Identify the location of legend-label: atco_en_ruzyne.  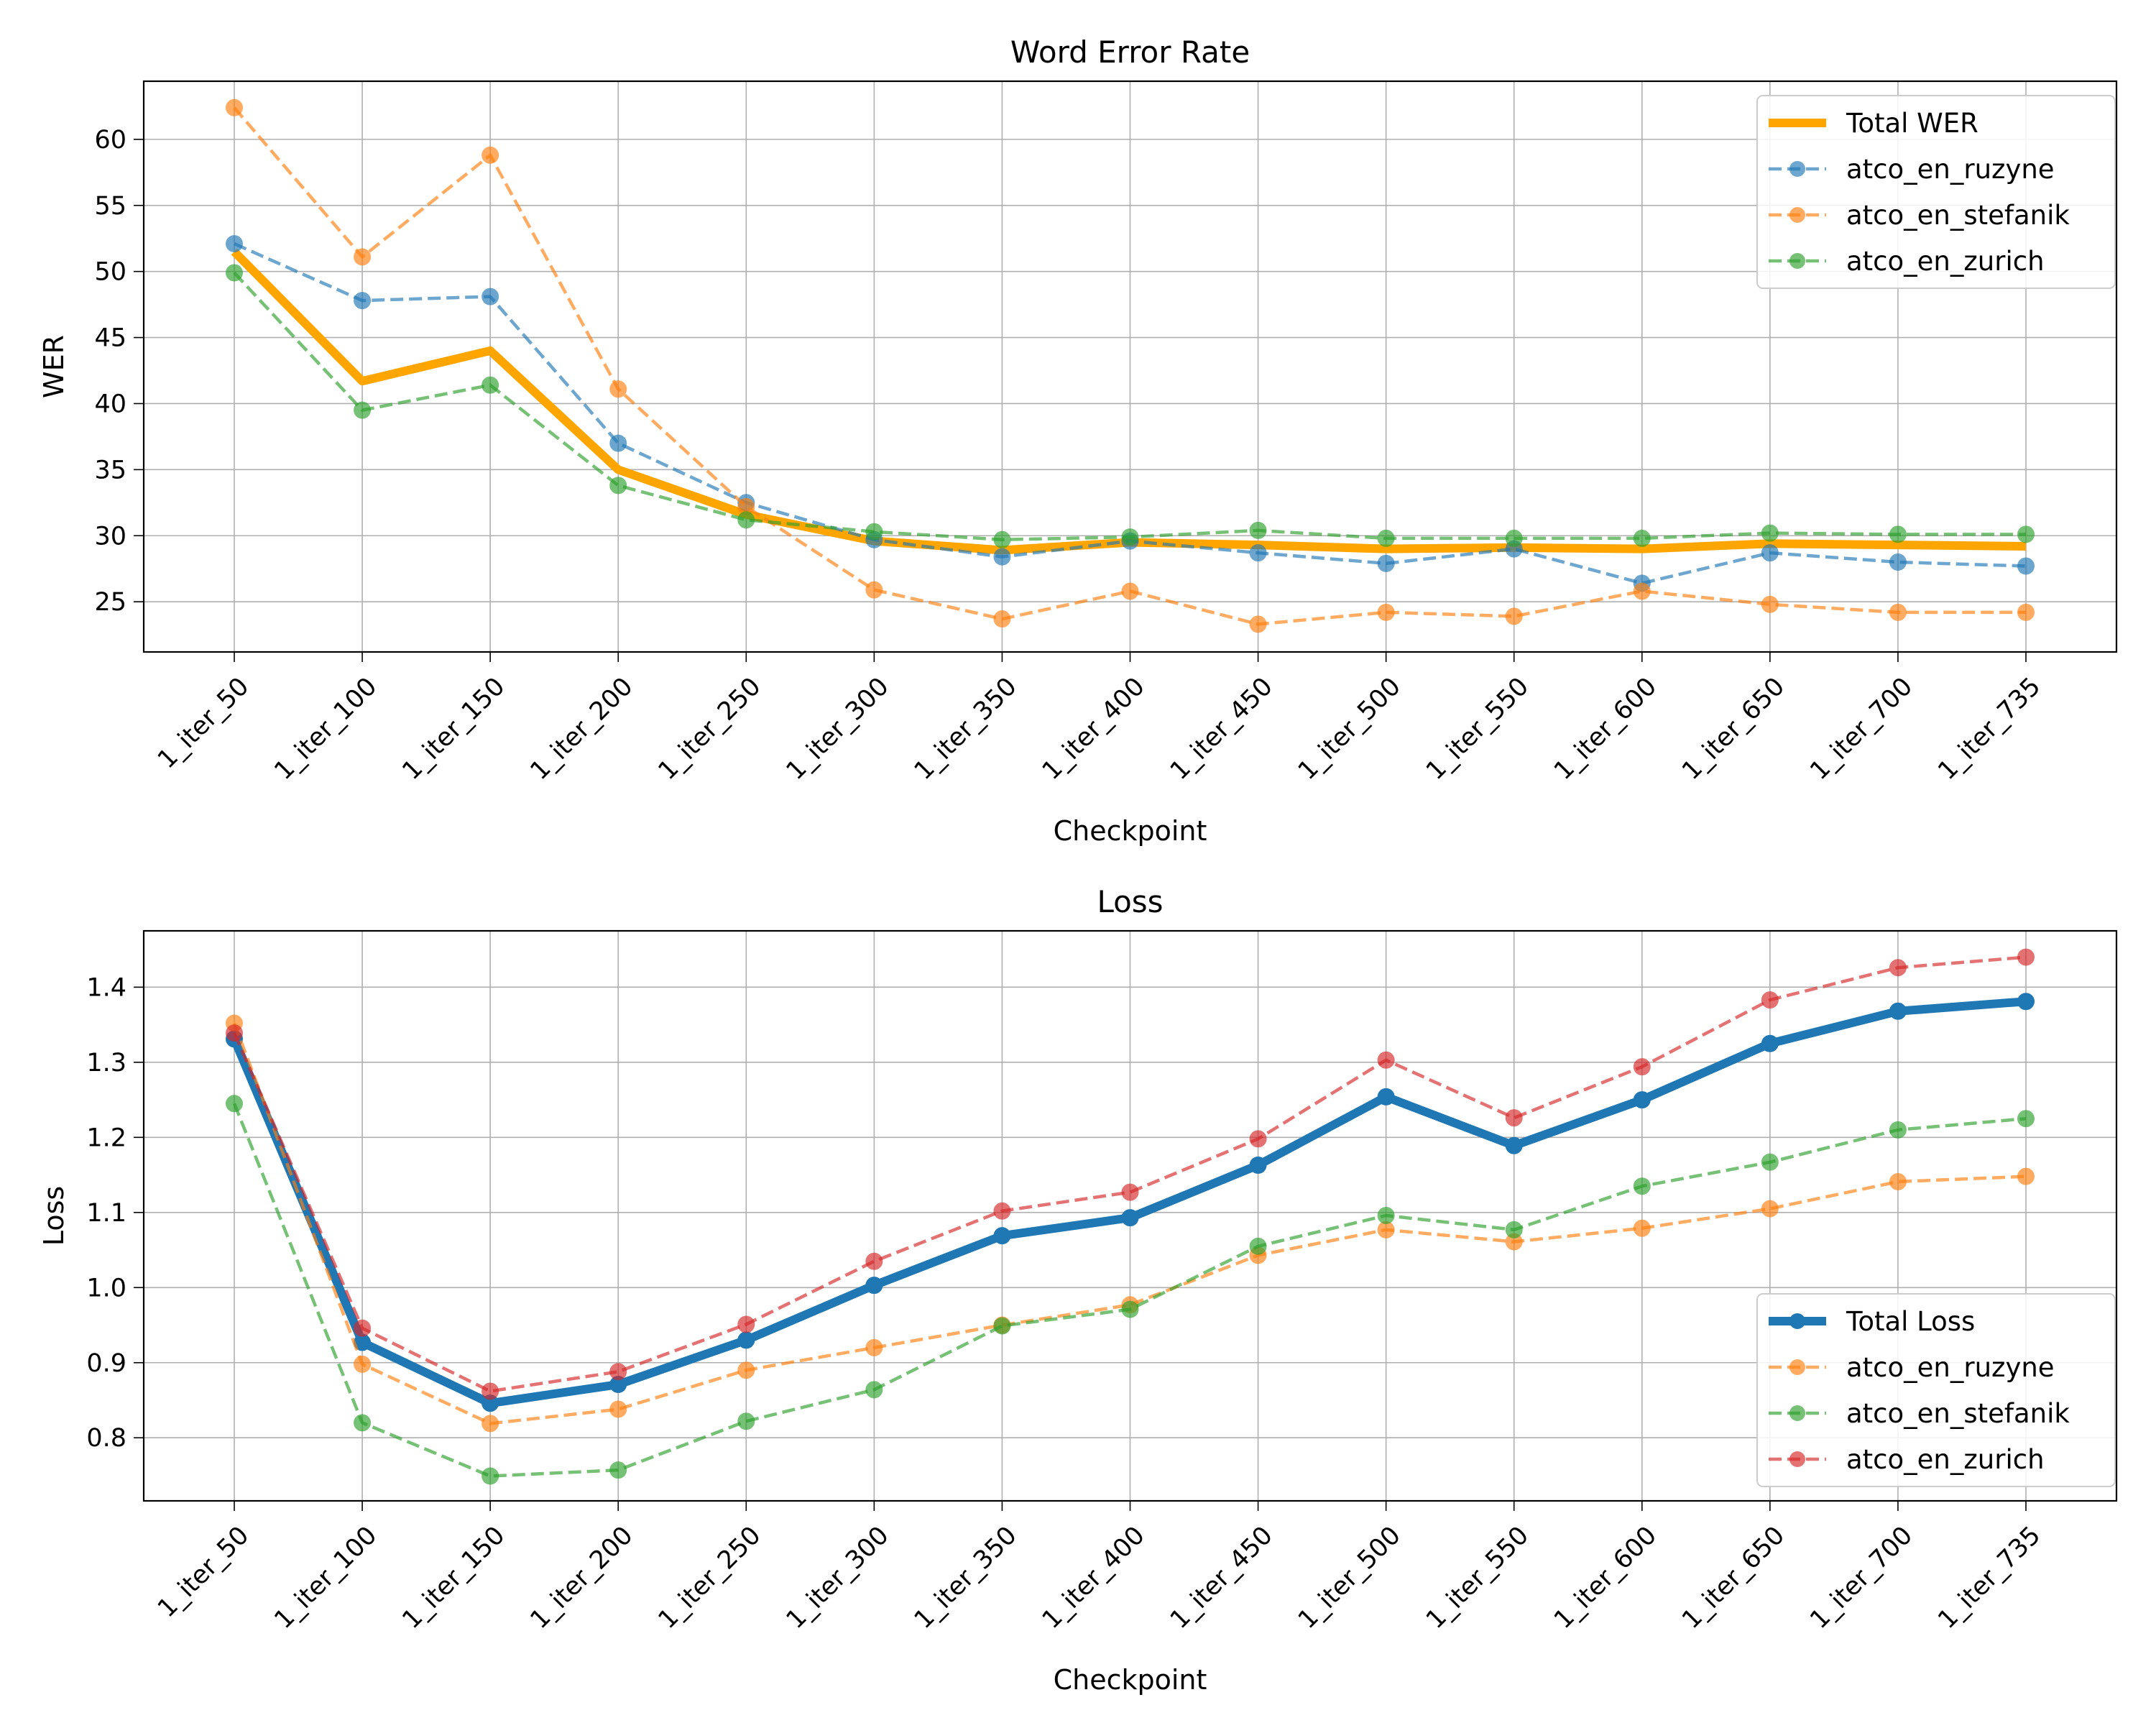
(1951, 169).